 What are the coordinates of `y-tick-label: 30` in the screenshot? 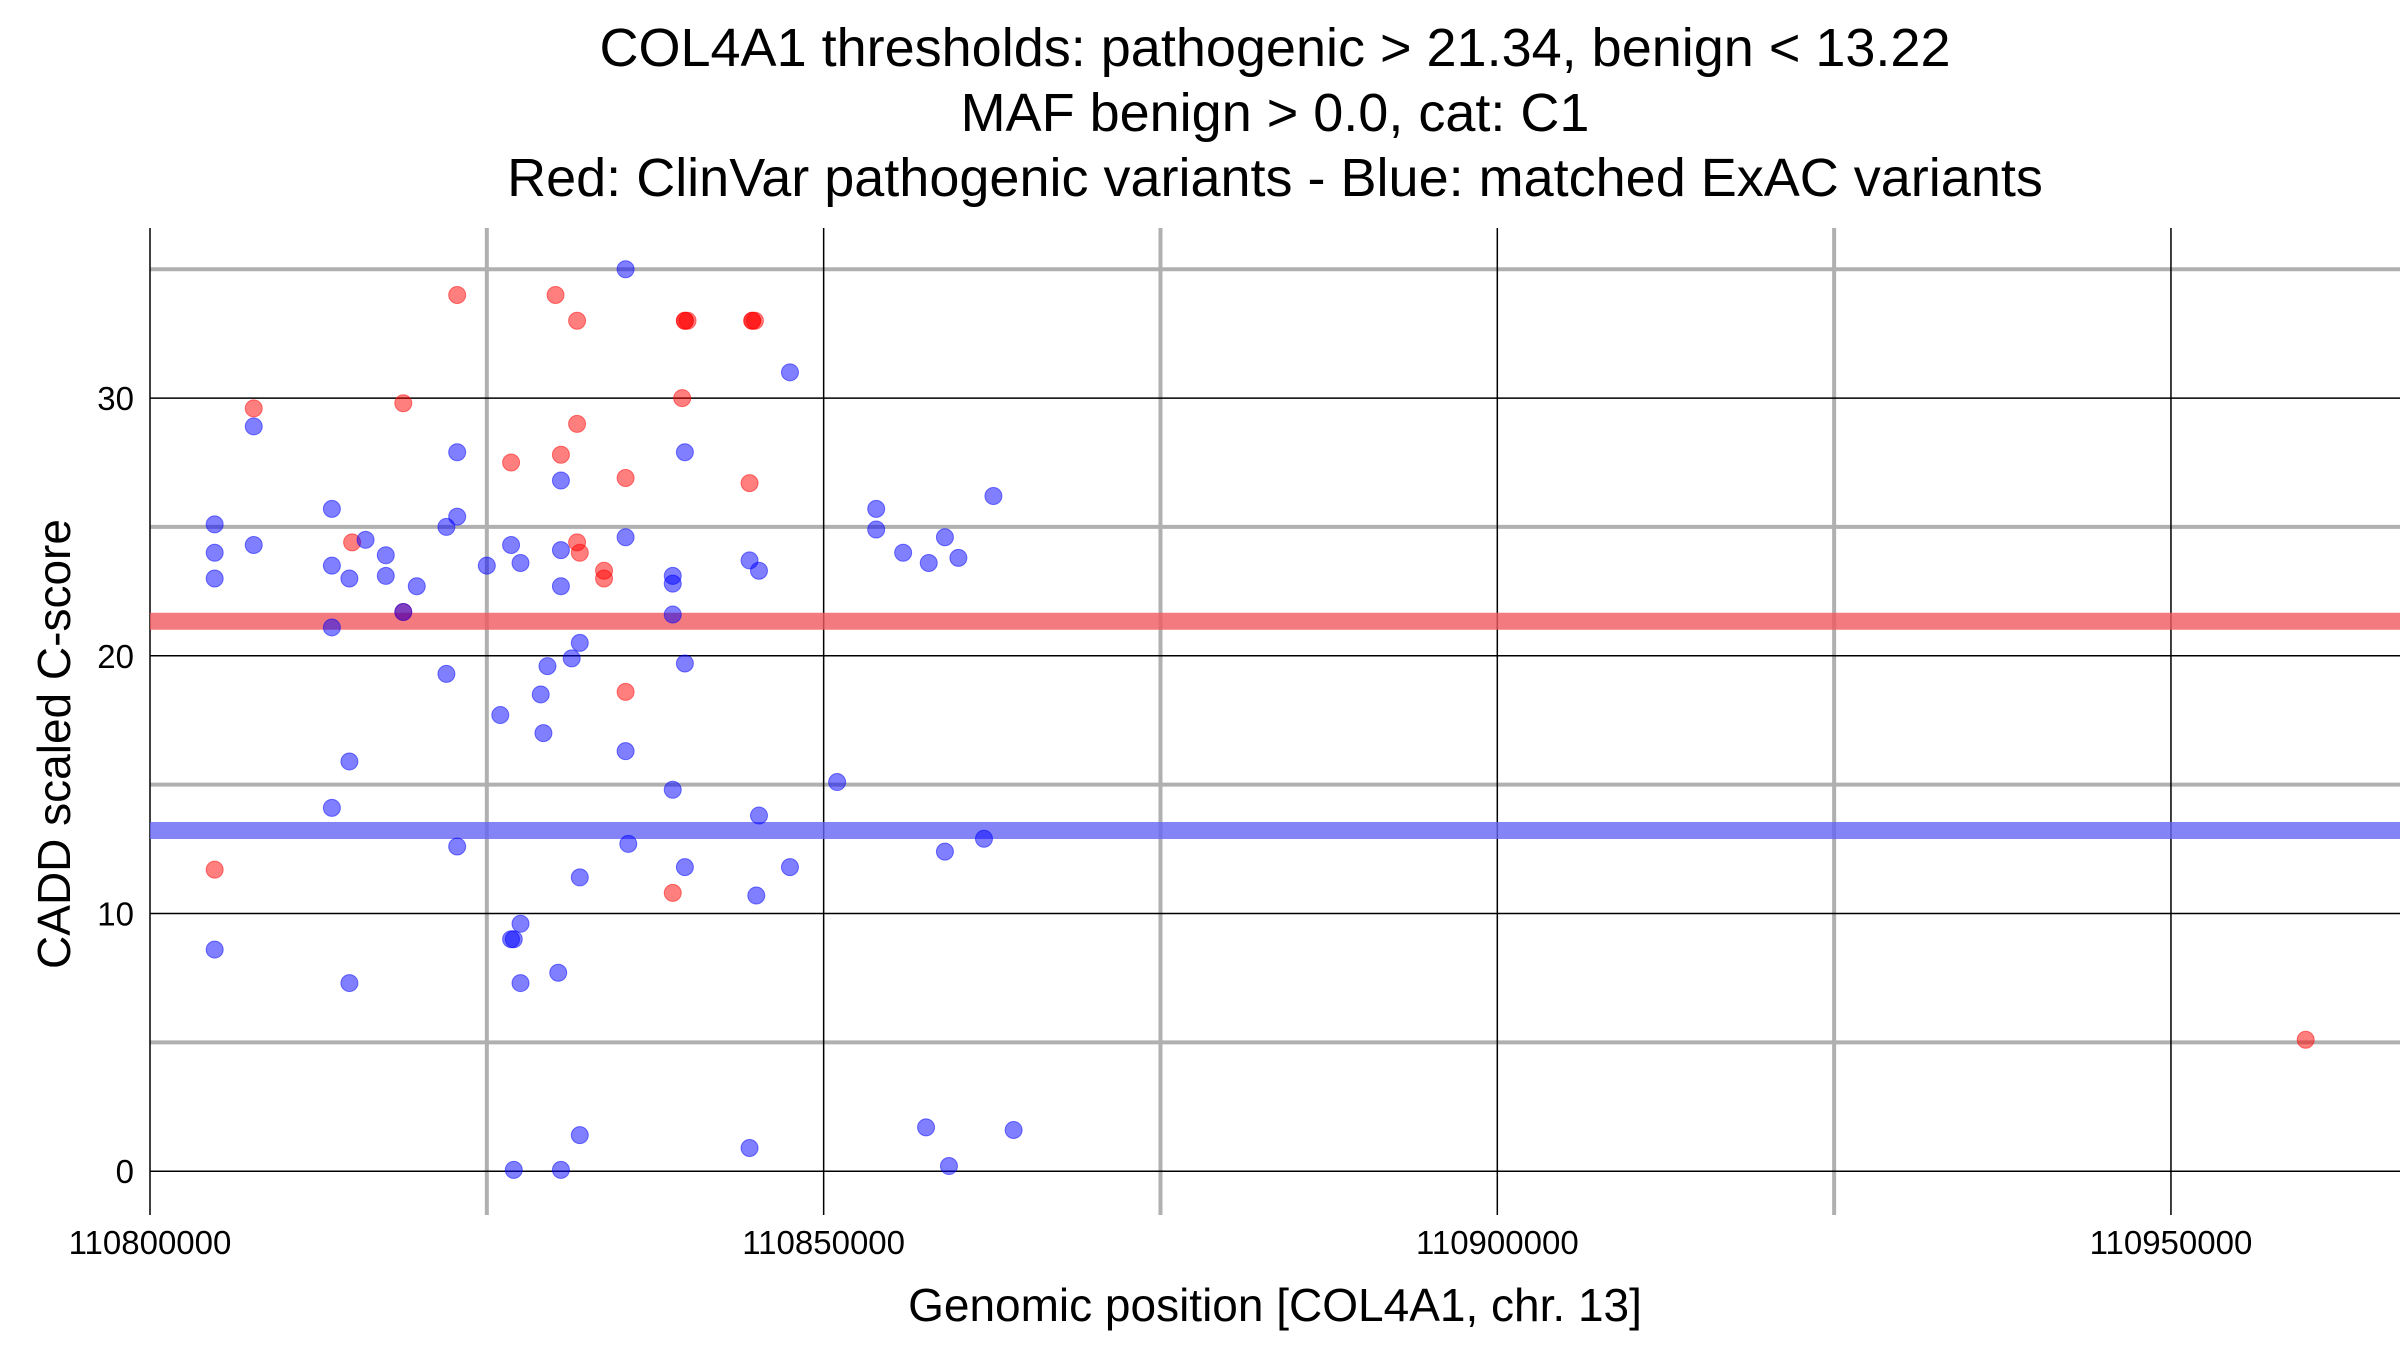 It's located at (115, 398).